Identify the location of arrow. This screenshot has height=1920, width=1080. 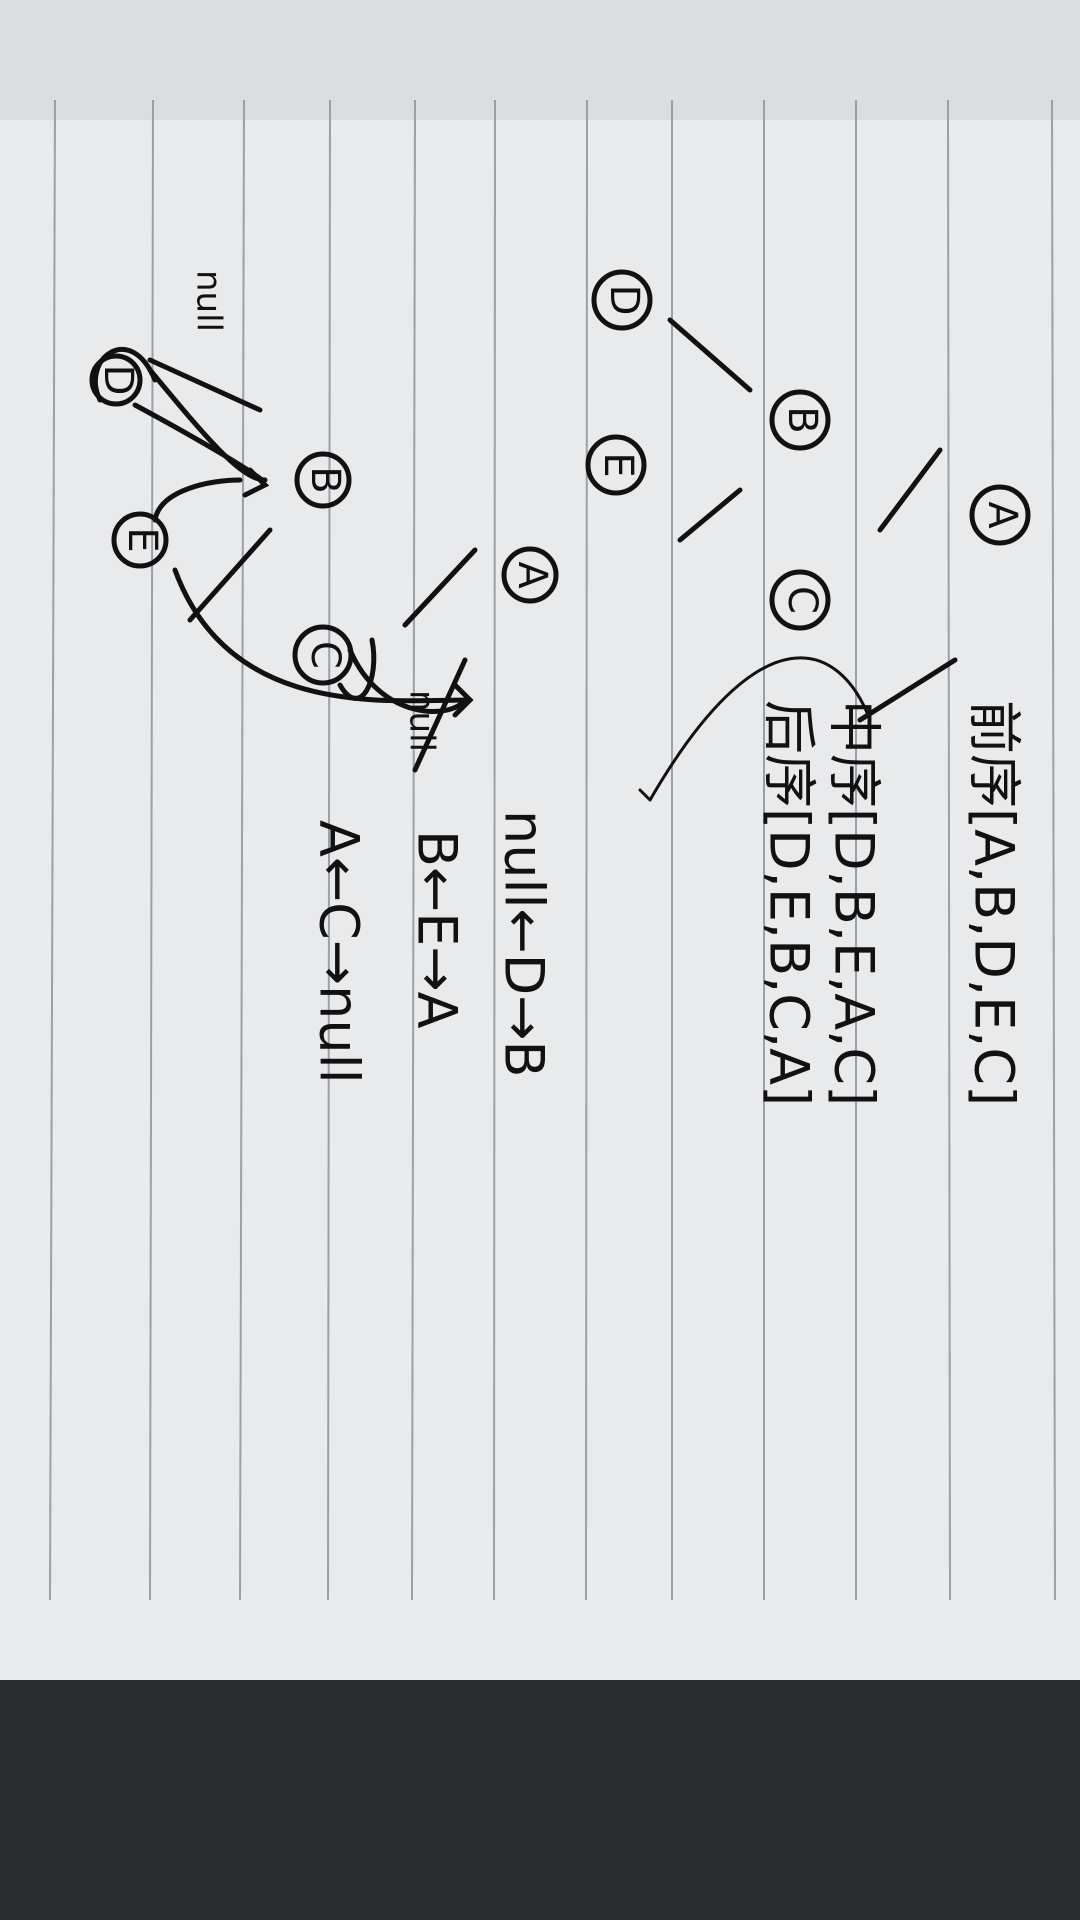
(755, 729).